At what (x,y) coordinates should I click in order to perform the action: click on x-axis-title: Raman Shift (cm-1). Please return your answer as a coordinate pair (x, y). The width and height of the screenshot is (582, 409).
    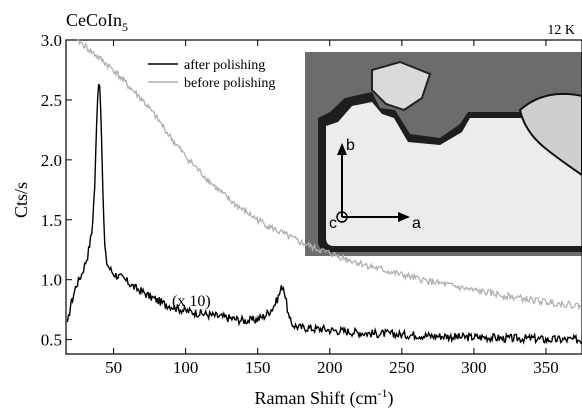
    Looking at the image, I should click on (324, 397).